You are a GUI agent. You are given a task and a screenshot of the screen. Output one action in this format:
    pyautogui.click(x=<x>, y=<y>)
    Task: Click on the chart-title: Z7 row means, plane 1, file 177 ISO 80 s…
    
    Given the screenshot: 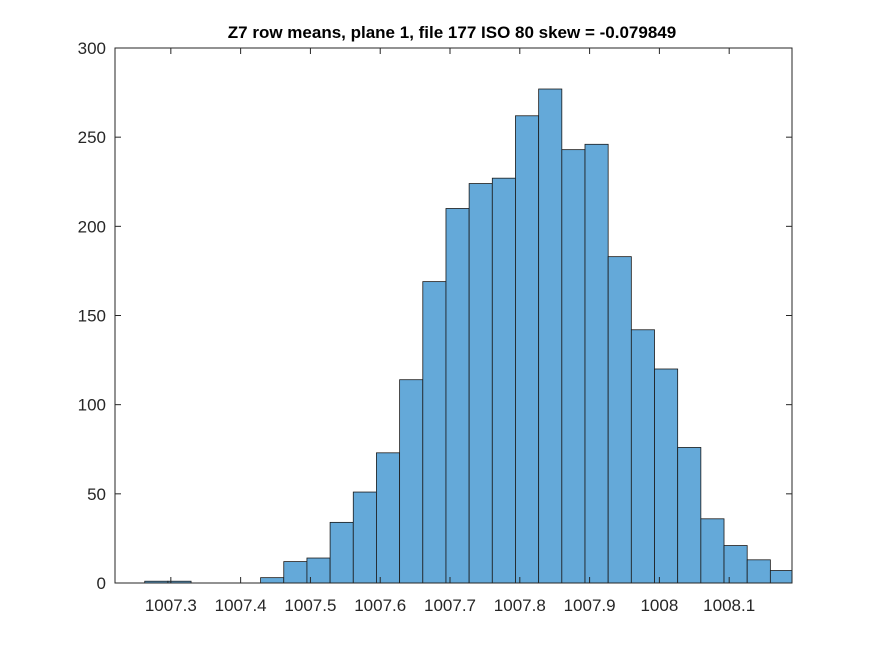 What is the action you would take?
    pyautogui.click(x=452, y=32)
    